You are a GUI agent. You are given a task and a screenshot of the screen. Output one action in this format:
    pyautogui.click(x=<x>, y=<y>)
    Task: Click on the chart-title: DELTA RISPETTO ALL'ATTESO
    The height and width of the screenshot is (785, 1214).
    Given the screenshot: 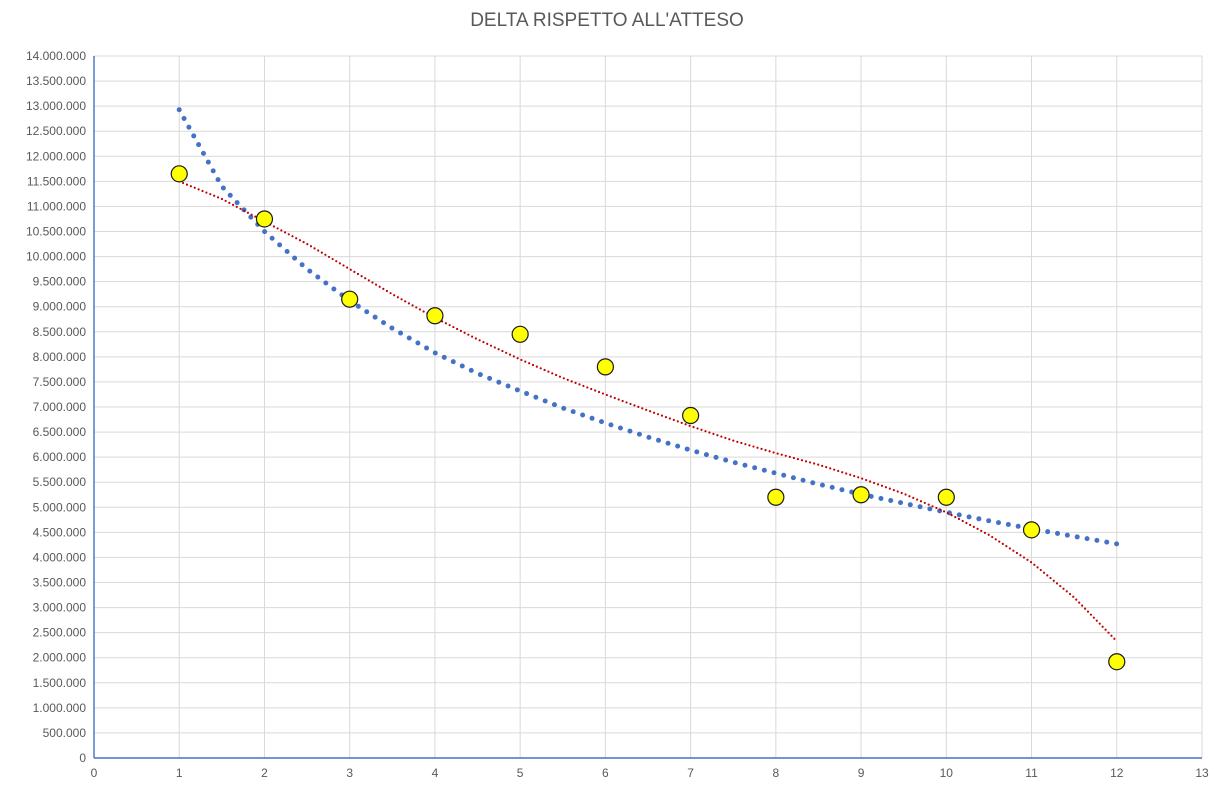 What is the action you would take?
    pyautogui.click(x=607, y=20)
    